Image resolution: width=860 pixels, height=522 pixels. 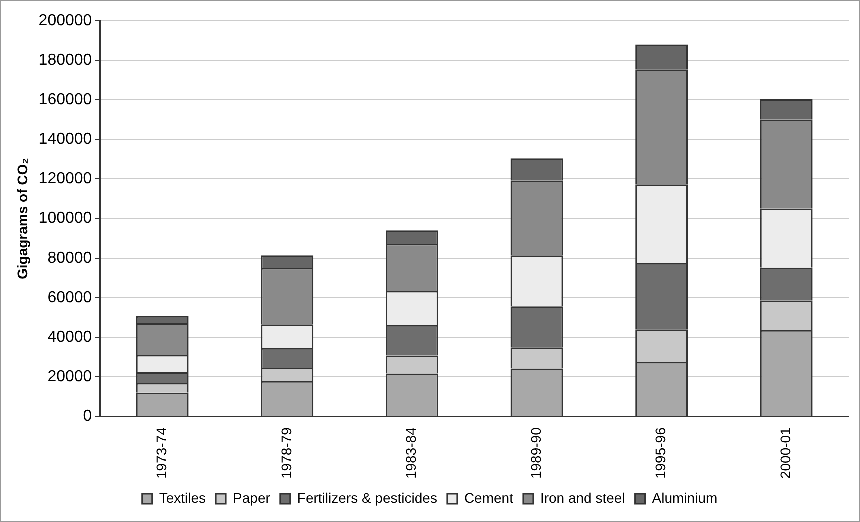 What do you see at coordinates (22, 219) in the screenshot?
I see `y-axis-title: Gigagrams of CO₂` at bounding box center [22, 219].